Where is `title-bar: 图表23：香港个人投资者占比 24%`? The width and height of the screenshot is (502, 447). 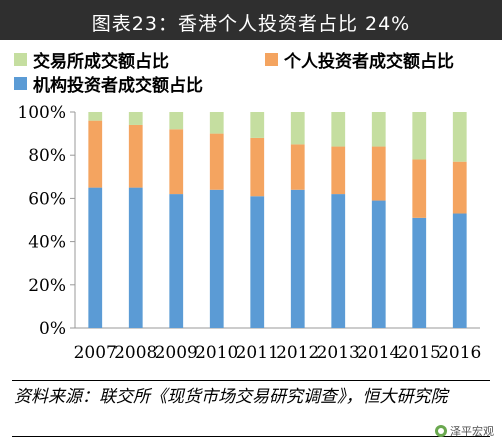
title-bar: 图表23：香港个人投资者占比 24% is located at coordinates (251, 20).